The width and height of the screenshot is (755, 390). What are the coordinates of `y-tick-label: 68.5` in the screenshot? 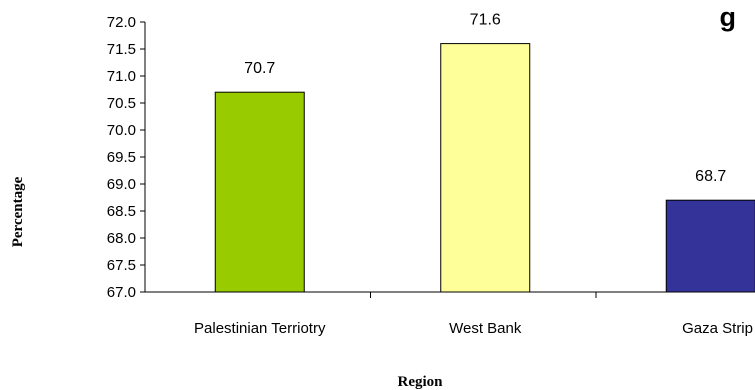 It's located at (121, 211).